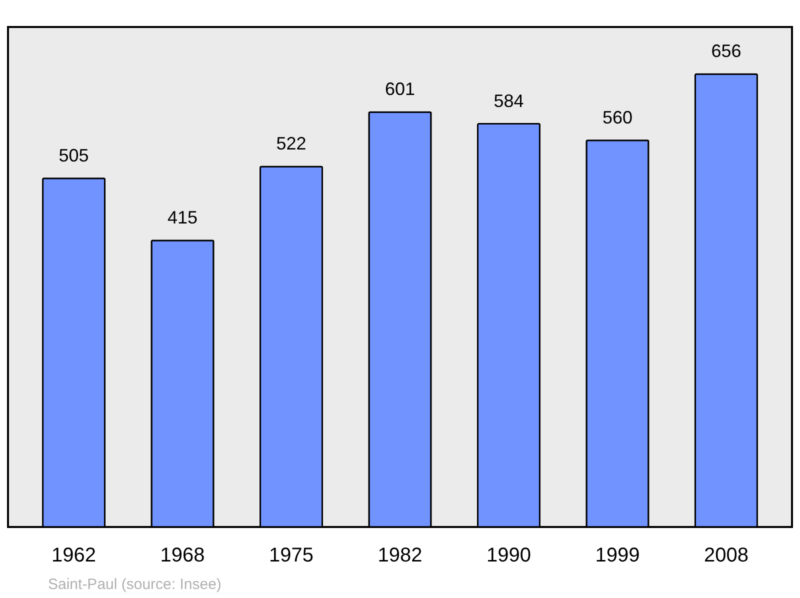 This screenshot has width=800, height=598. I want to click on x-tick-label: 1968, so click(182, 555).